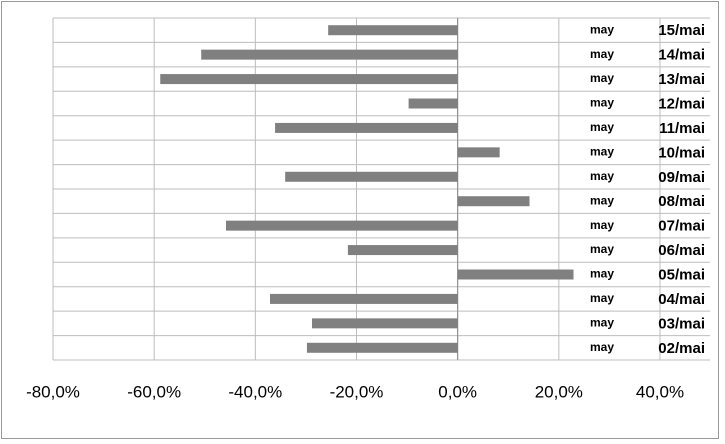  Describe the element at coordinates (53, 391) in the screenshot. I see `x-tick-label: -80,0%` at that location.